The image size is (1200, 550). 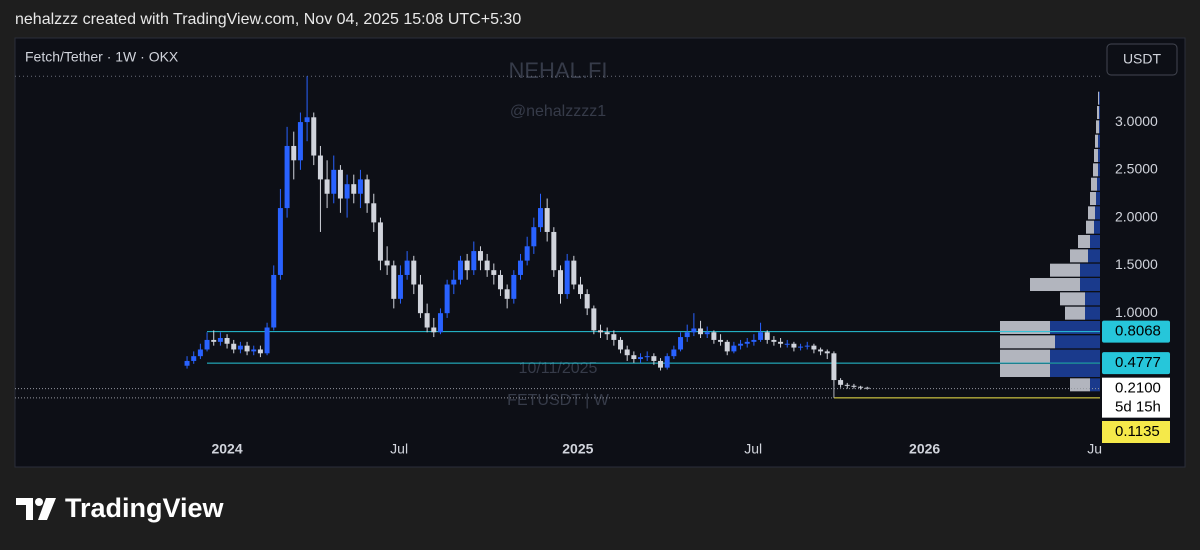 What do you see at coordinates (924, 449) in the screenshot?
I see `x-tick-label: 2026` at bounding box center [924, 449].